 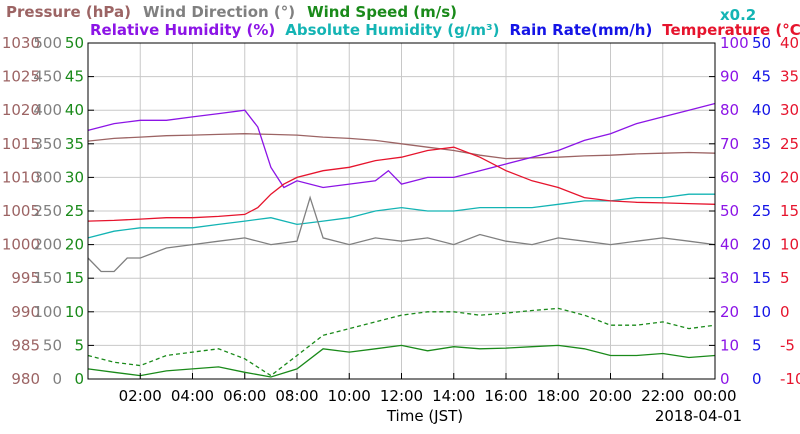 What do you see at coordinates (789, 77) in the screenshot?
I see `y-tick-label-temperature: 35` at bounding box center [789, 77].